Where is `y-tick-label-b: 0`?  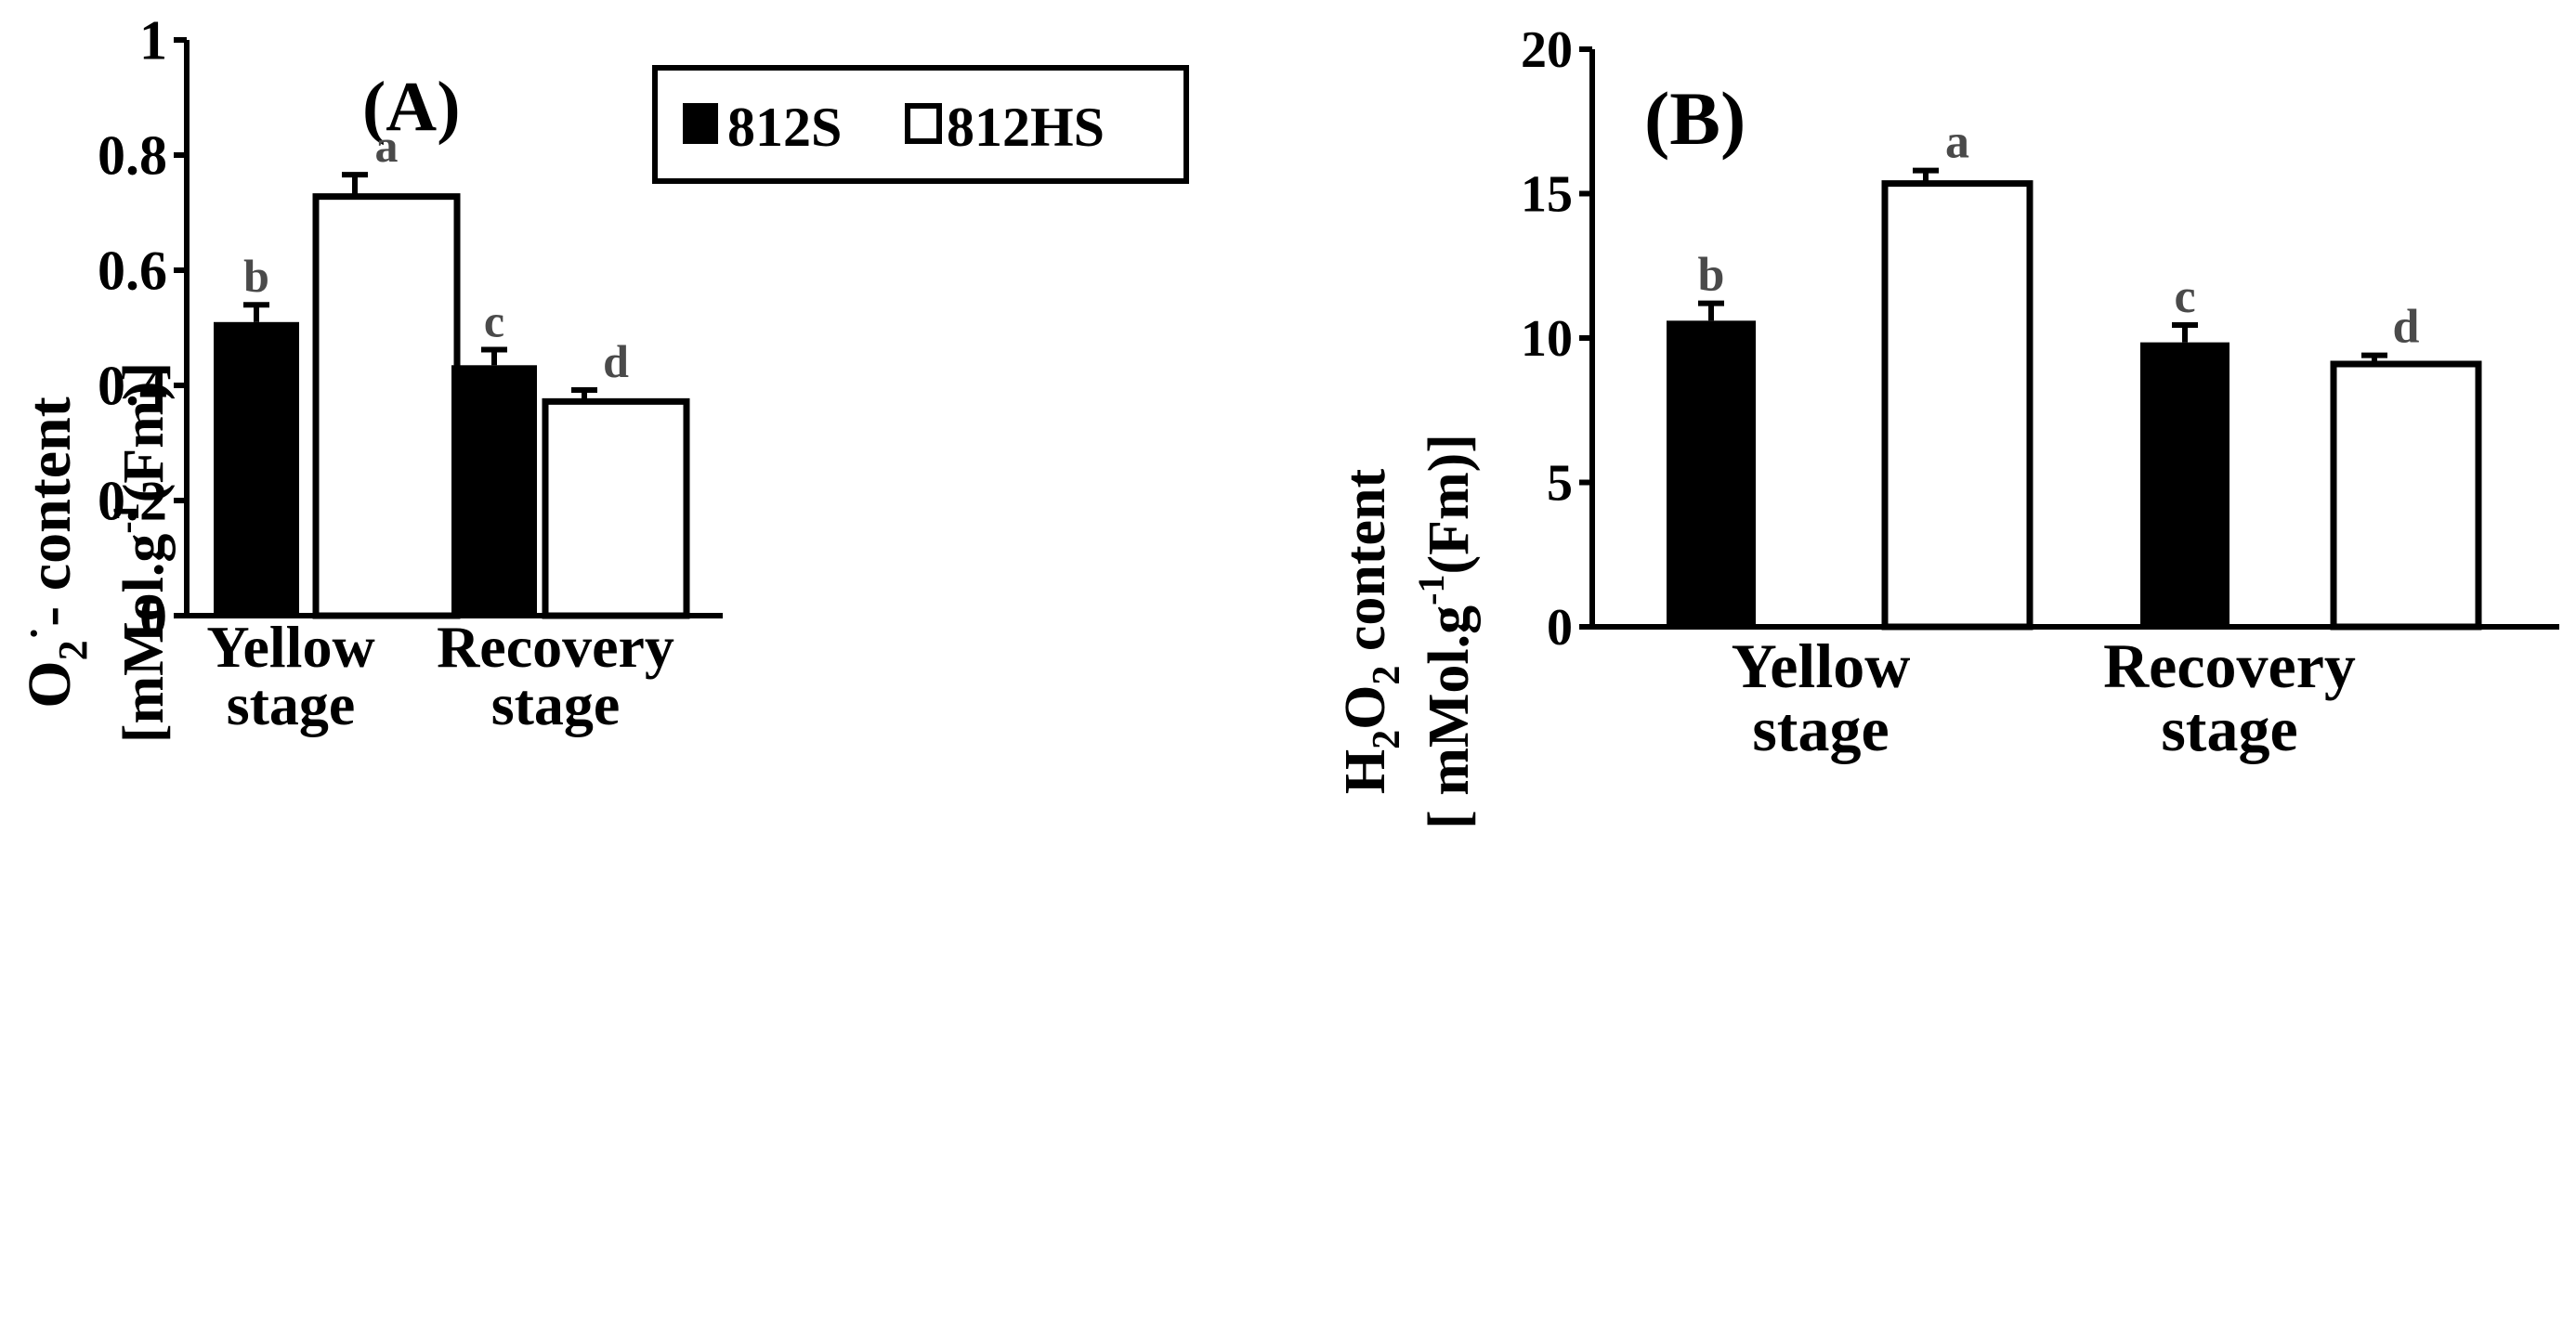 y-tick-label-b: 0 is located at coordinates (1560, 628).